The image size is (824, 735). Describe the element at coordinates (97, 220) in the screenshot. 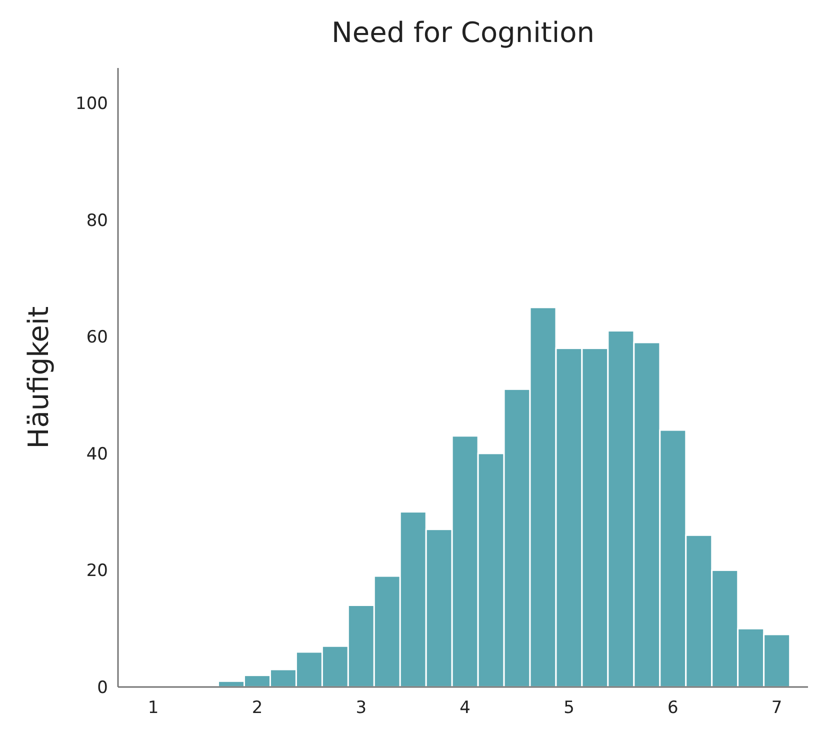

I see `y-tick-label: 80` at that location.